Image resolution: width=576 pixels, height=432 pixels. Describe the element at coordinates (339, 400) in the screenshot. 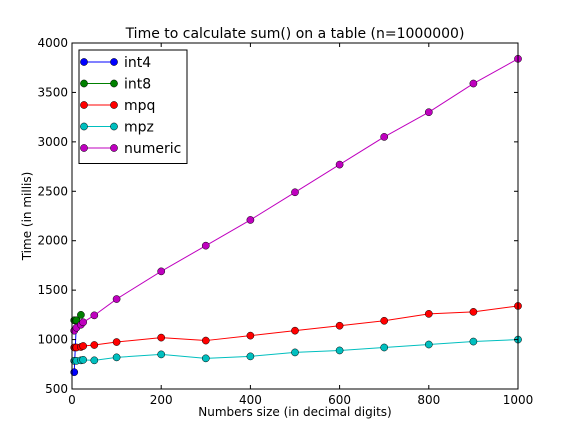

I see `x-tick-label: 600` at that location.